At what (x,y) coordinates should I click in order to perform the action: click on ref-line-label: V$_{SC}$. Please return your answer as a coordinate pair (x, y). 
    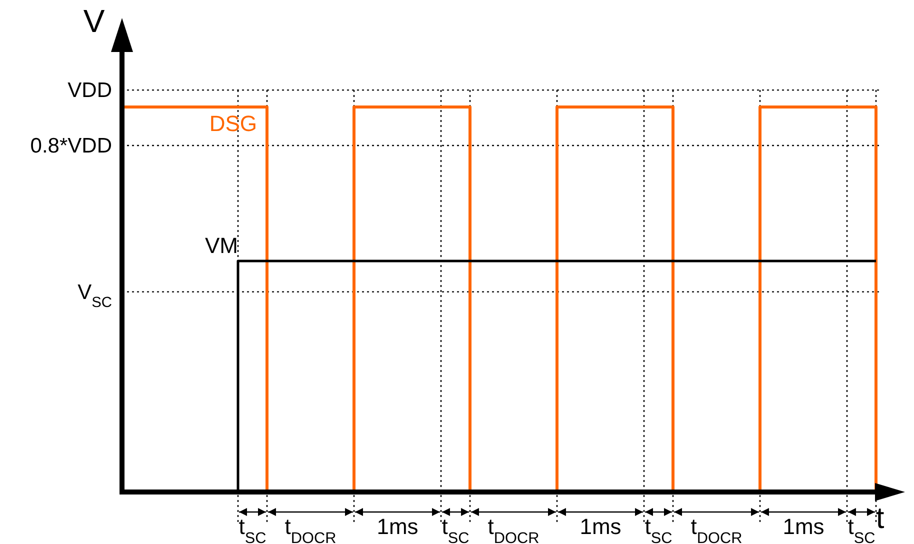
    Looking at the image, I should click on (95, 295).